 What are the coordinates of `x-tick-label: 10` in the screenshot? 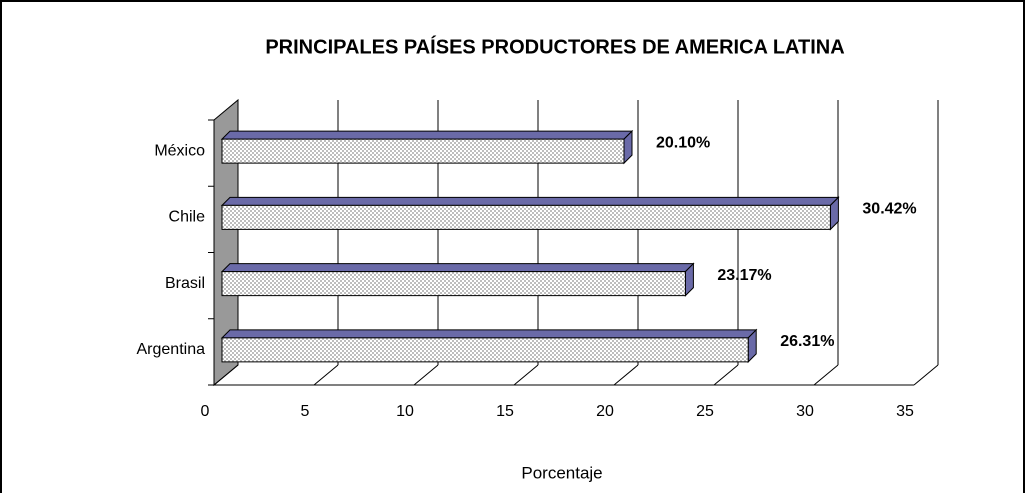 It's located at (405, 411).